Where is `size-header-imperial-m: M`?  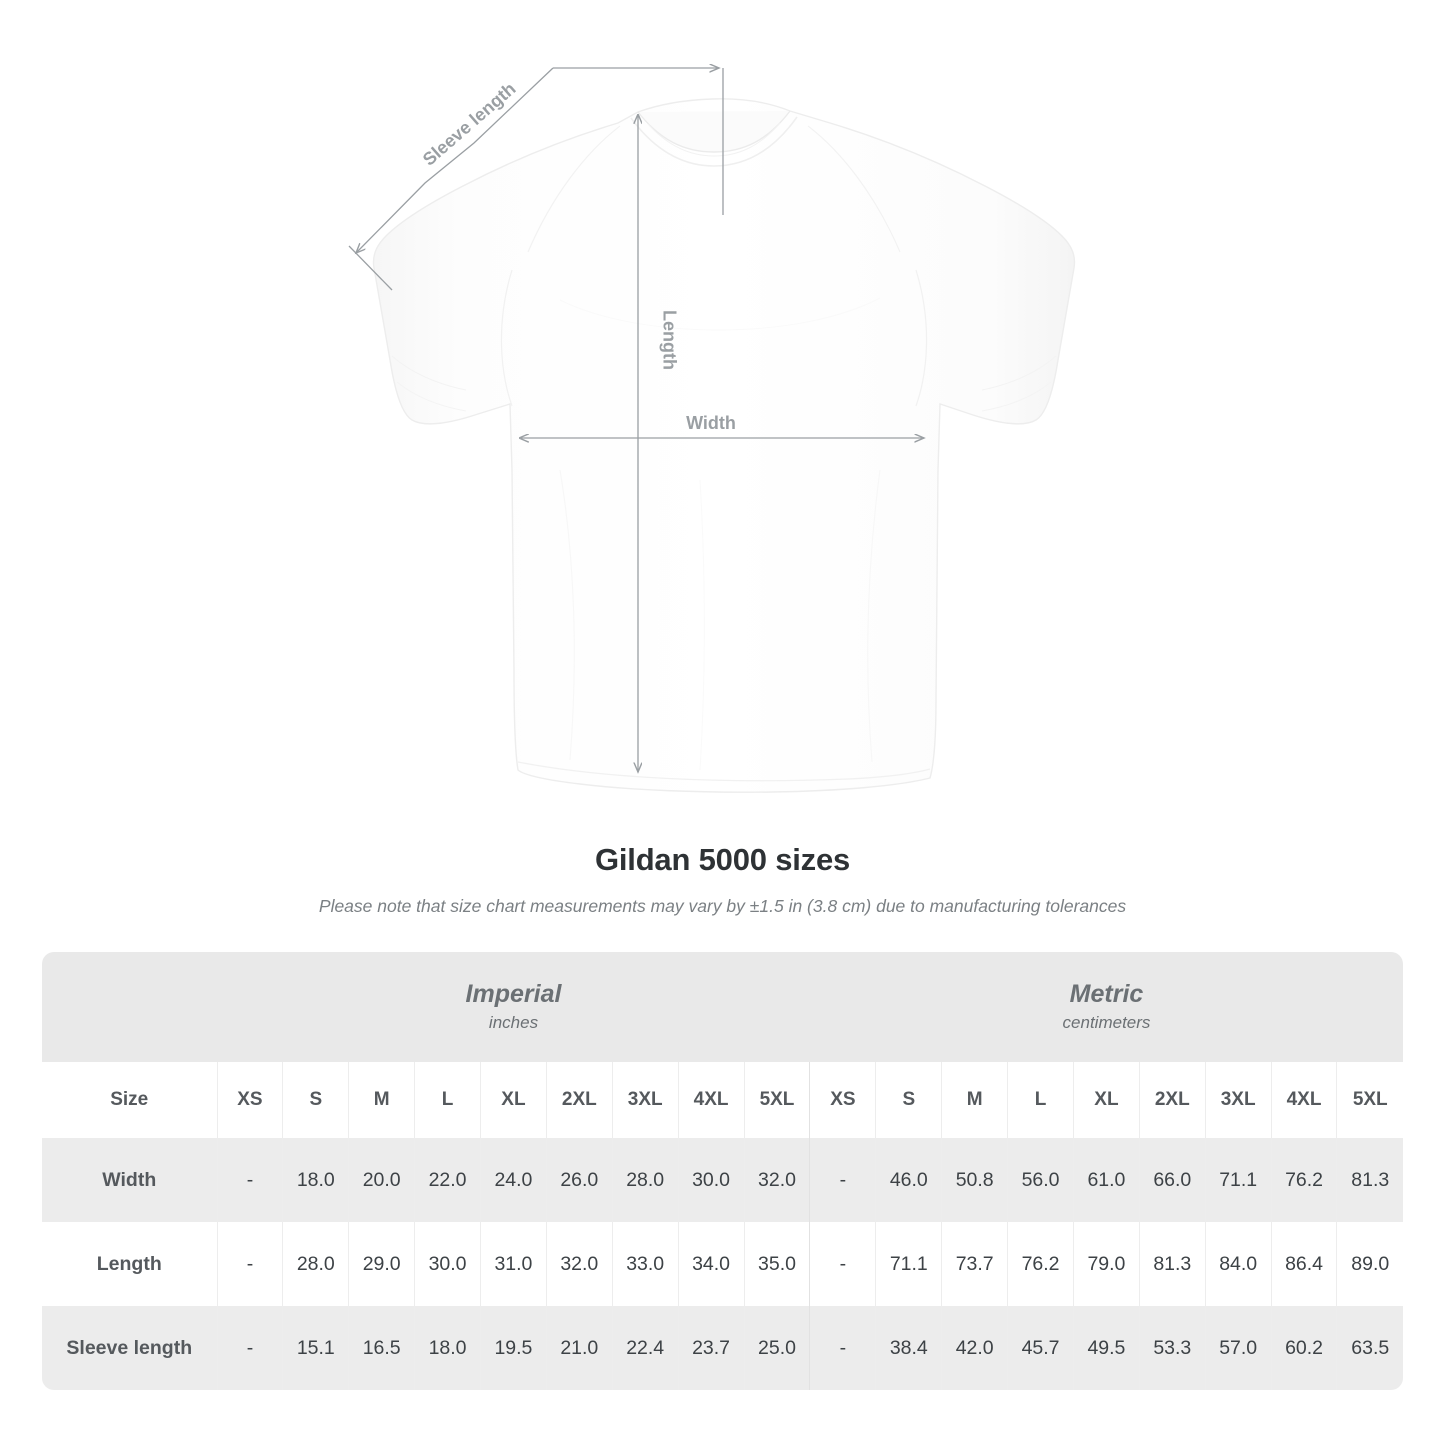
size-header-imperial-m: M is located at coordinates (381, 1100).